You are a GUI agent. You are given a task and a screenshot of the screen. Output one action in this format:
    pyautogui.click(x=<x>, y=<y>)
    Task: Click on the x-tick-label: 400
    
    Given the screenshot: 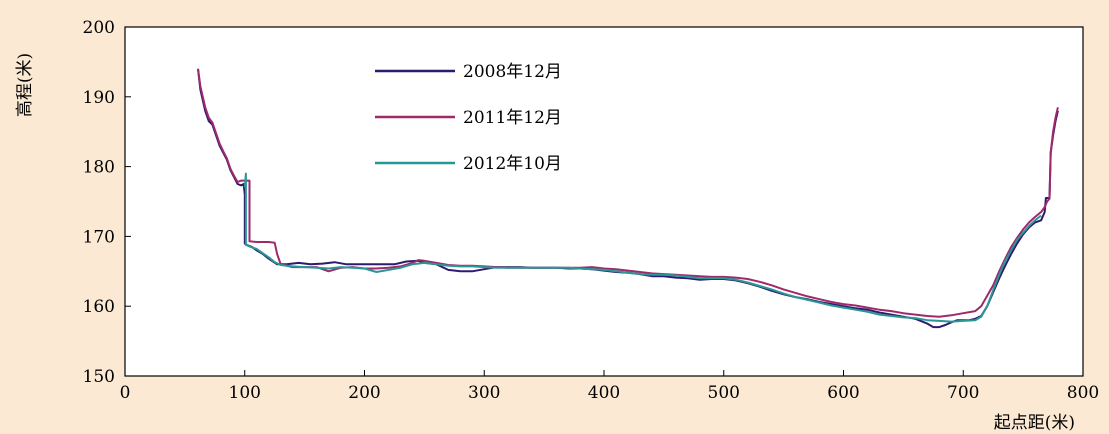 What is the action you would take?
    pyautogui.click(x=604, y=393)
    